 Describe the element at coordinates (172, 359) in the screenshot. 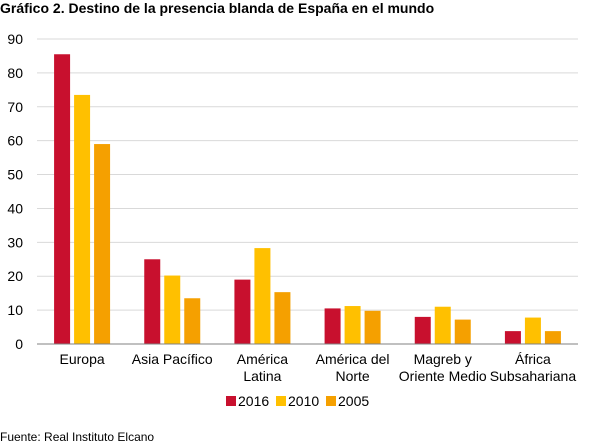

I see `x-tick-label: Asia Pacífico` at that location.